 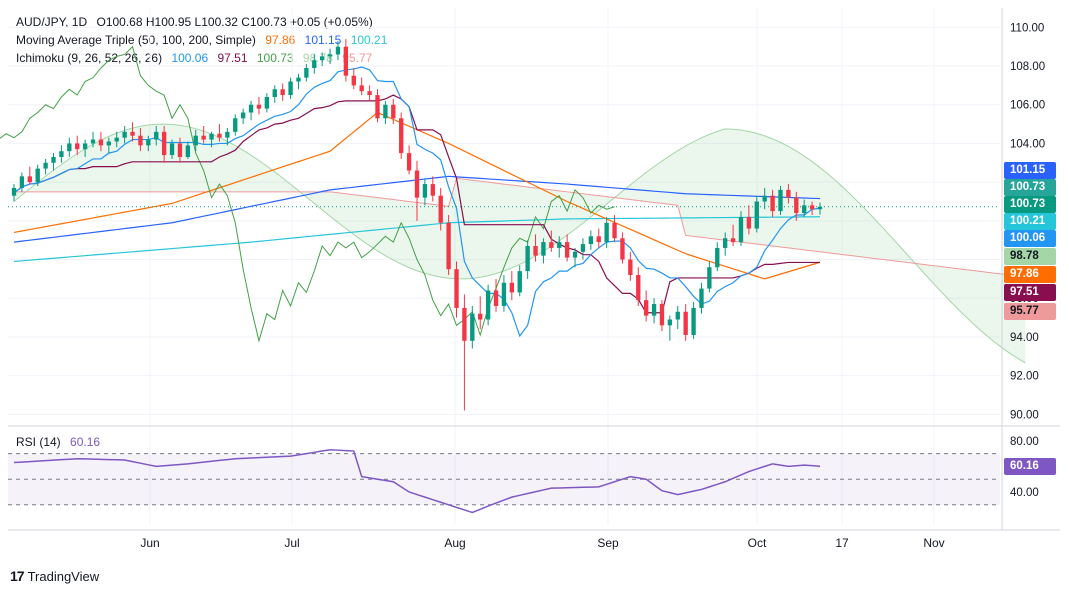 I want to click on ma200-value: 100.21, so click(x=369, y=40).